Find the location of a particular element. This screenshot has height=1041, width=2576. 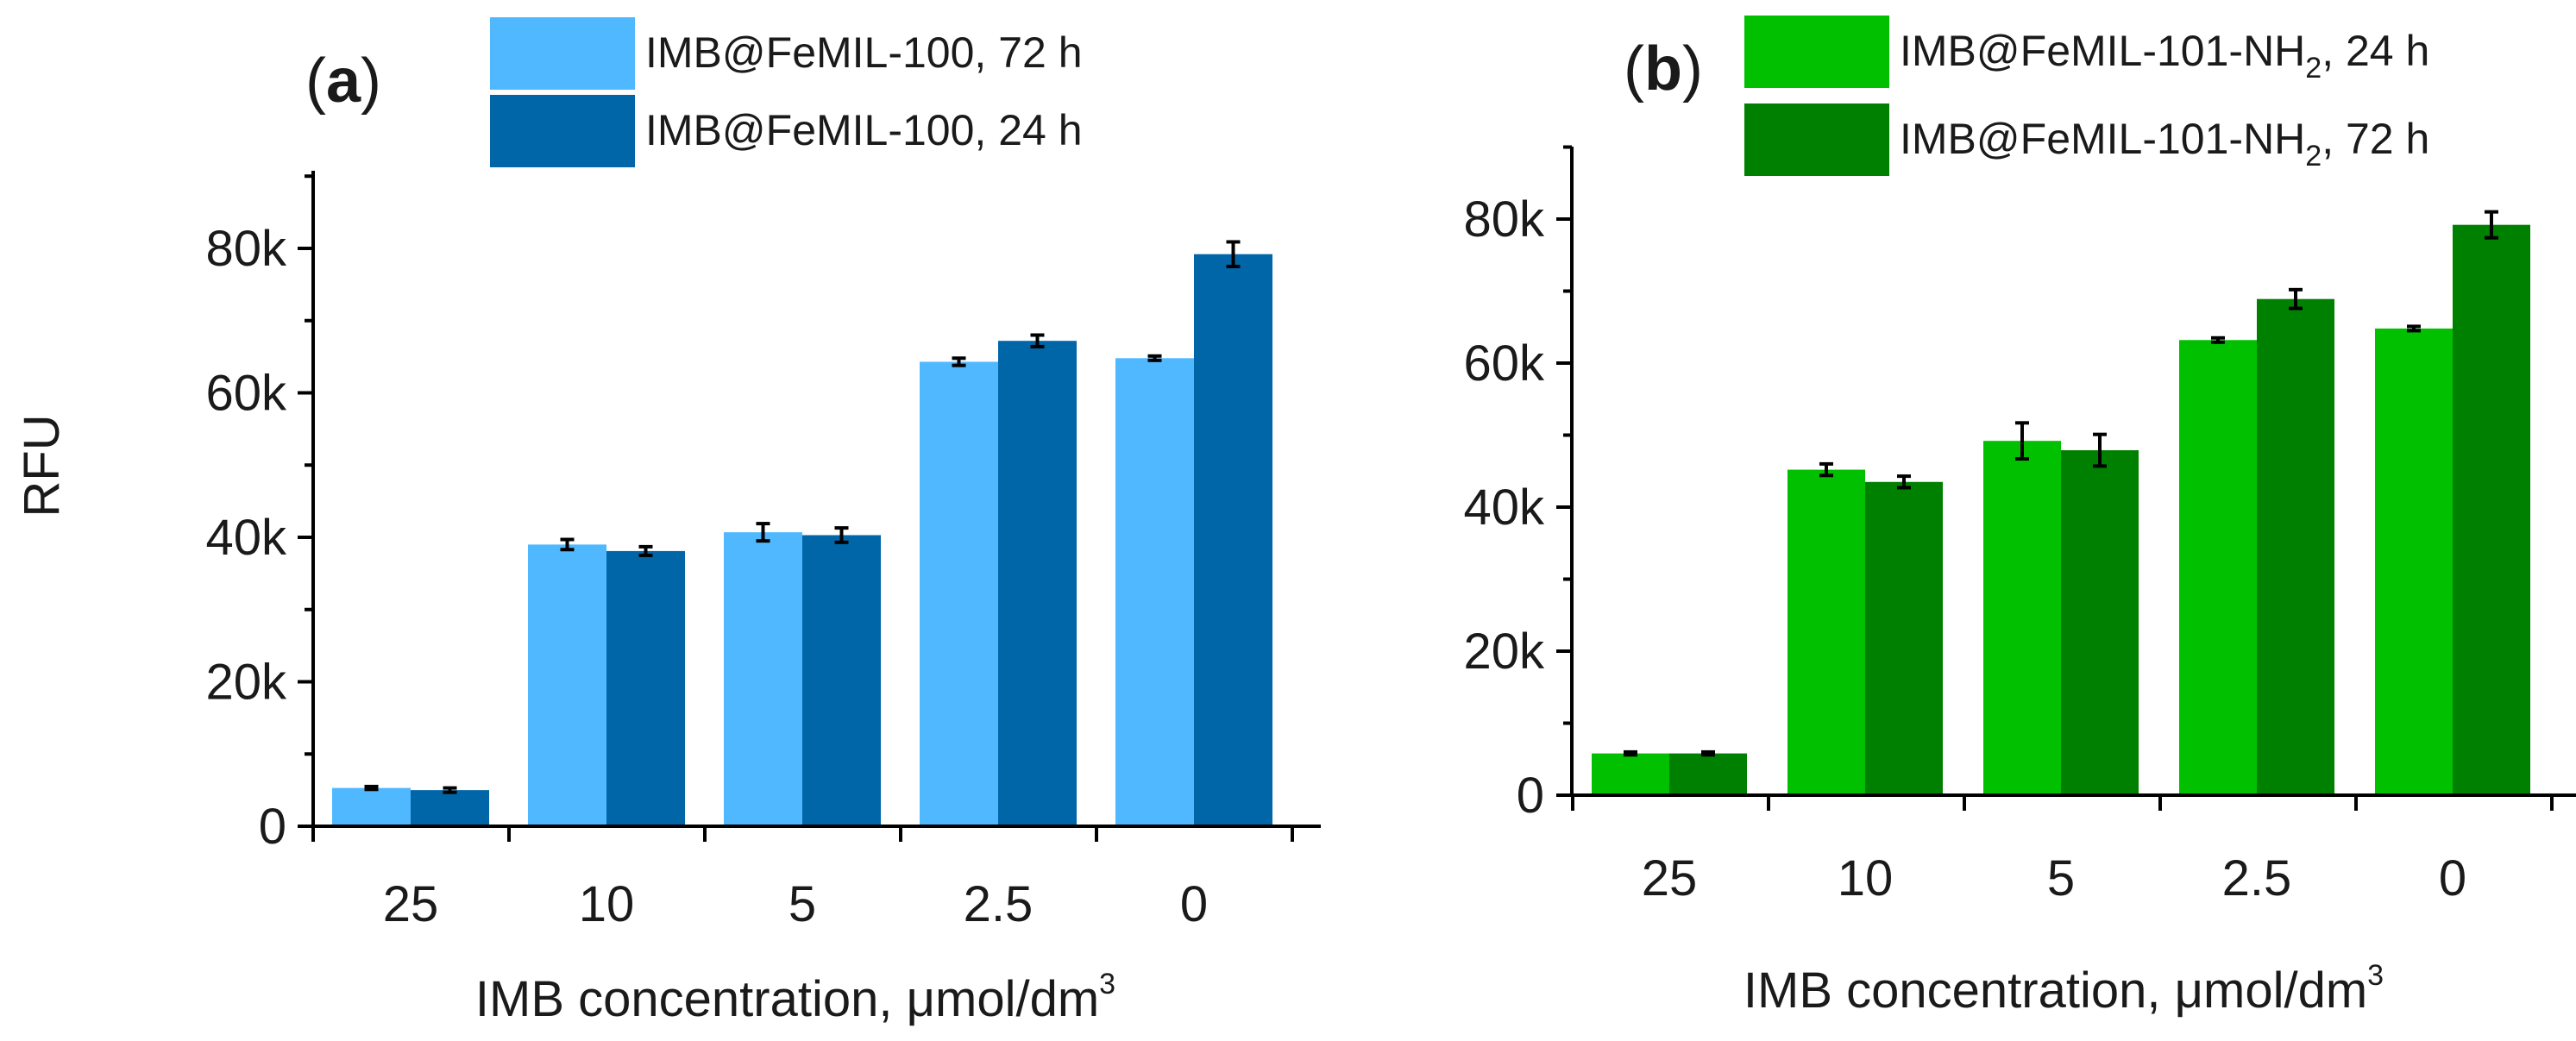

bar-b-s0-2.5 is located at coordinates (2218, 567).